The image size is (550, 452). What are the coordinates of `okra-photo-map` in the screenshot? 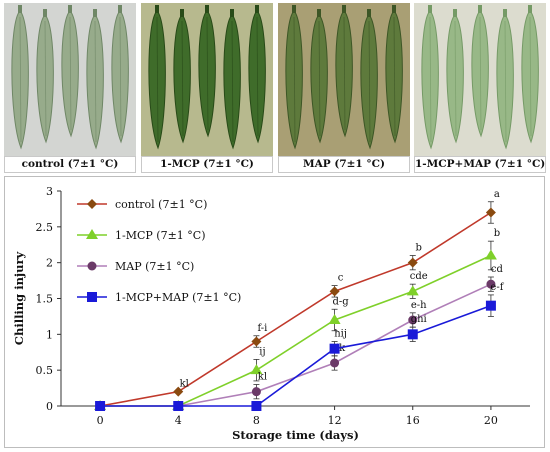 It's located at (344, 79).